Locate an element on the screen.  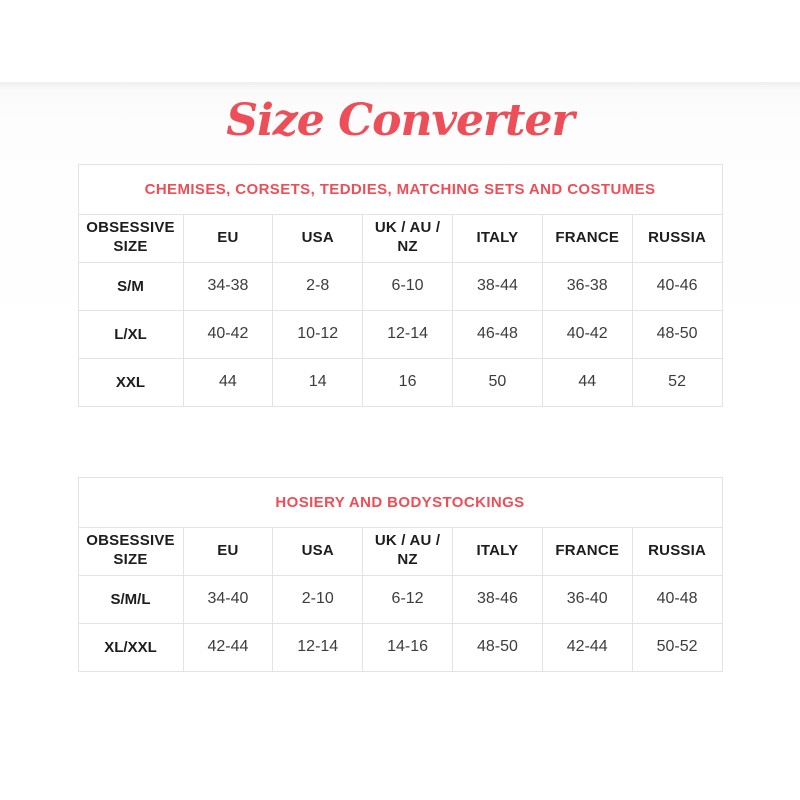
size-cell: 16 is located at coordinates (407, 382).